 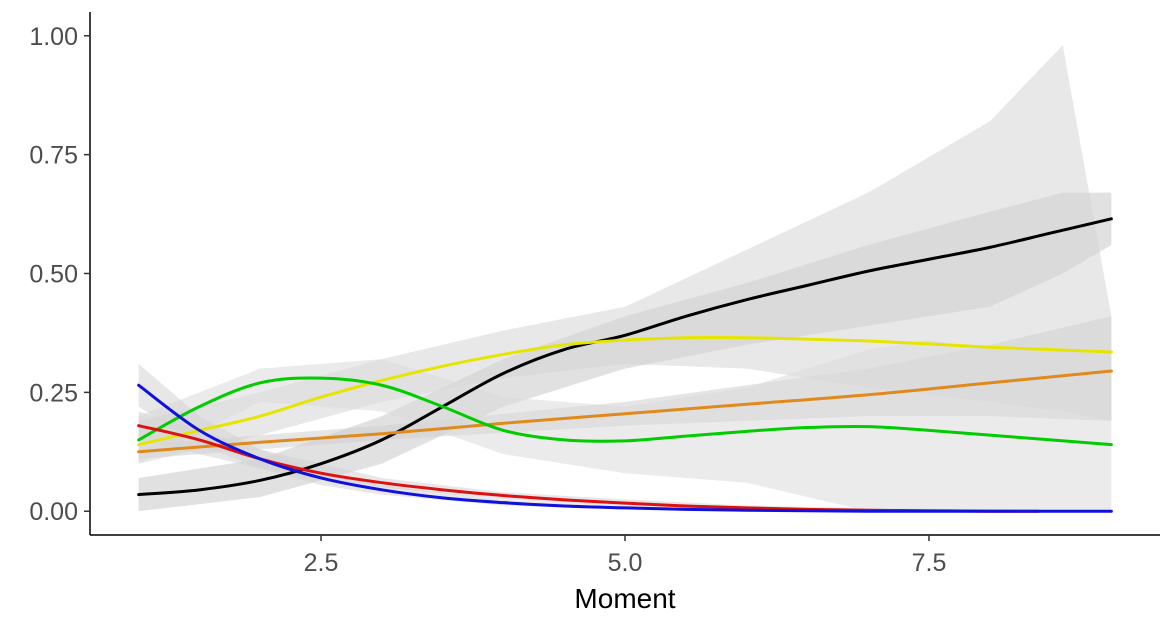 What do you see at coordinates (53, 156) in the screenshot?
I see `y-tick-label: 0.75` at bounding box center [53, 156].